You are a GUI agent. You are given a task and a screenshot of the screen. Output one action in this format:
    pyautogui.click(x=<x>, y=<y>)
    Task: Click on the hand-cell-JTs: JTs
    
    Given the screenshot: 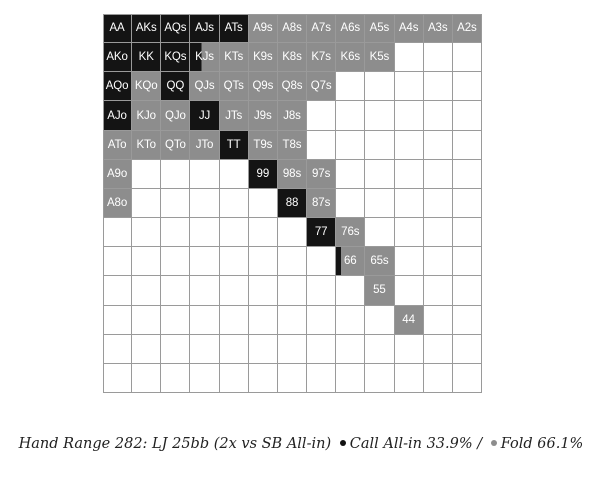 What is the action you would take?
    pyautogui.click(x=234, y=116)
    